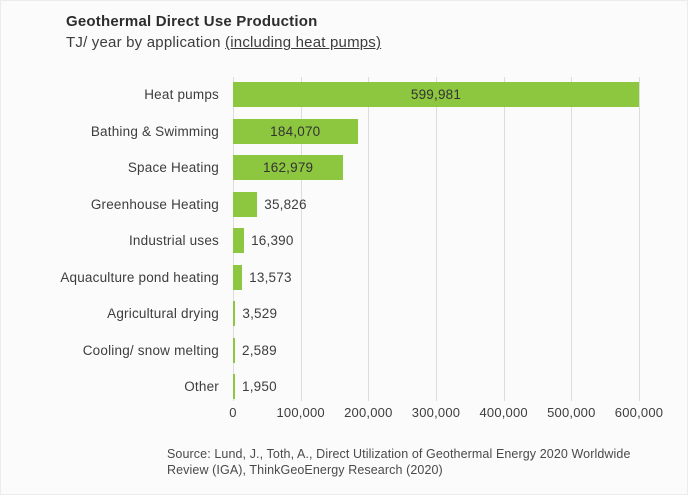  Describe the element at coordinates (233, 412) in the screenshot. I see `x-axis-tick-label: 0` at that location.